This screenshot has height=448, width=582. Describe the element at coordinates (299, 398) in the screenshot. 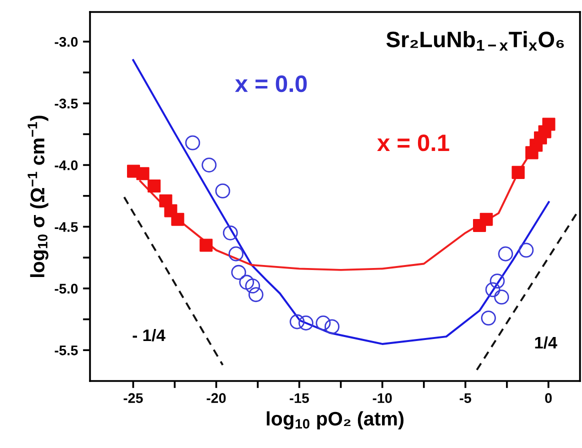

I see `x-tick-label: -15` at that location.